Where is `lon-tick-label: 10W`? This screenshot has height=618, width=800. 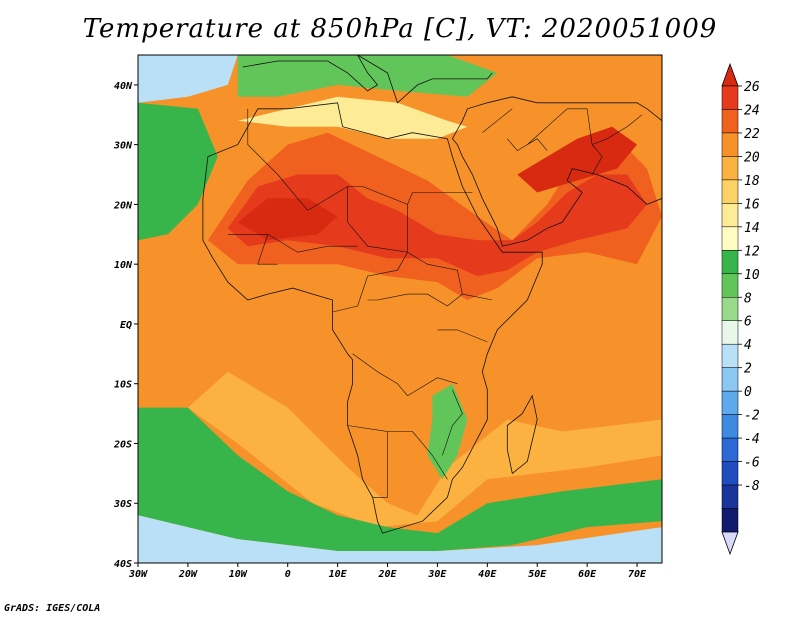 lon-tick-label: 10W is located at coordinates (238, 574).